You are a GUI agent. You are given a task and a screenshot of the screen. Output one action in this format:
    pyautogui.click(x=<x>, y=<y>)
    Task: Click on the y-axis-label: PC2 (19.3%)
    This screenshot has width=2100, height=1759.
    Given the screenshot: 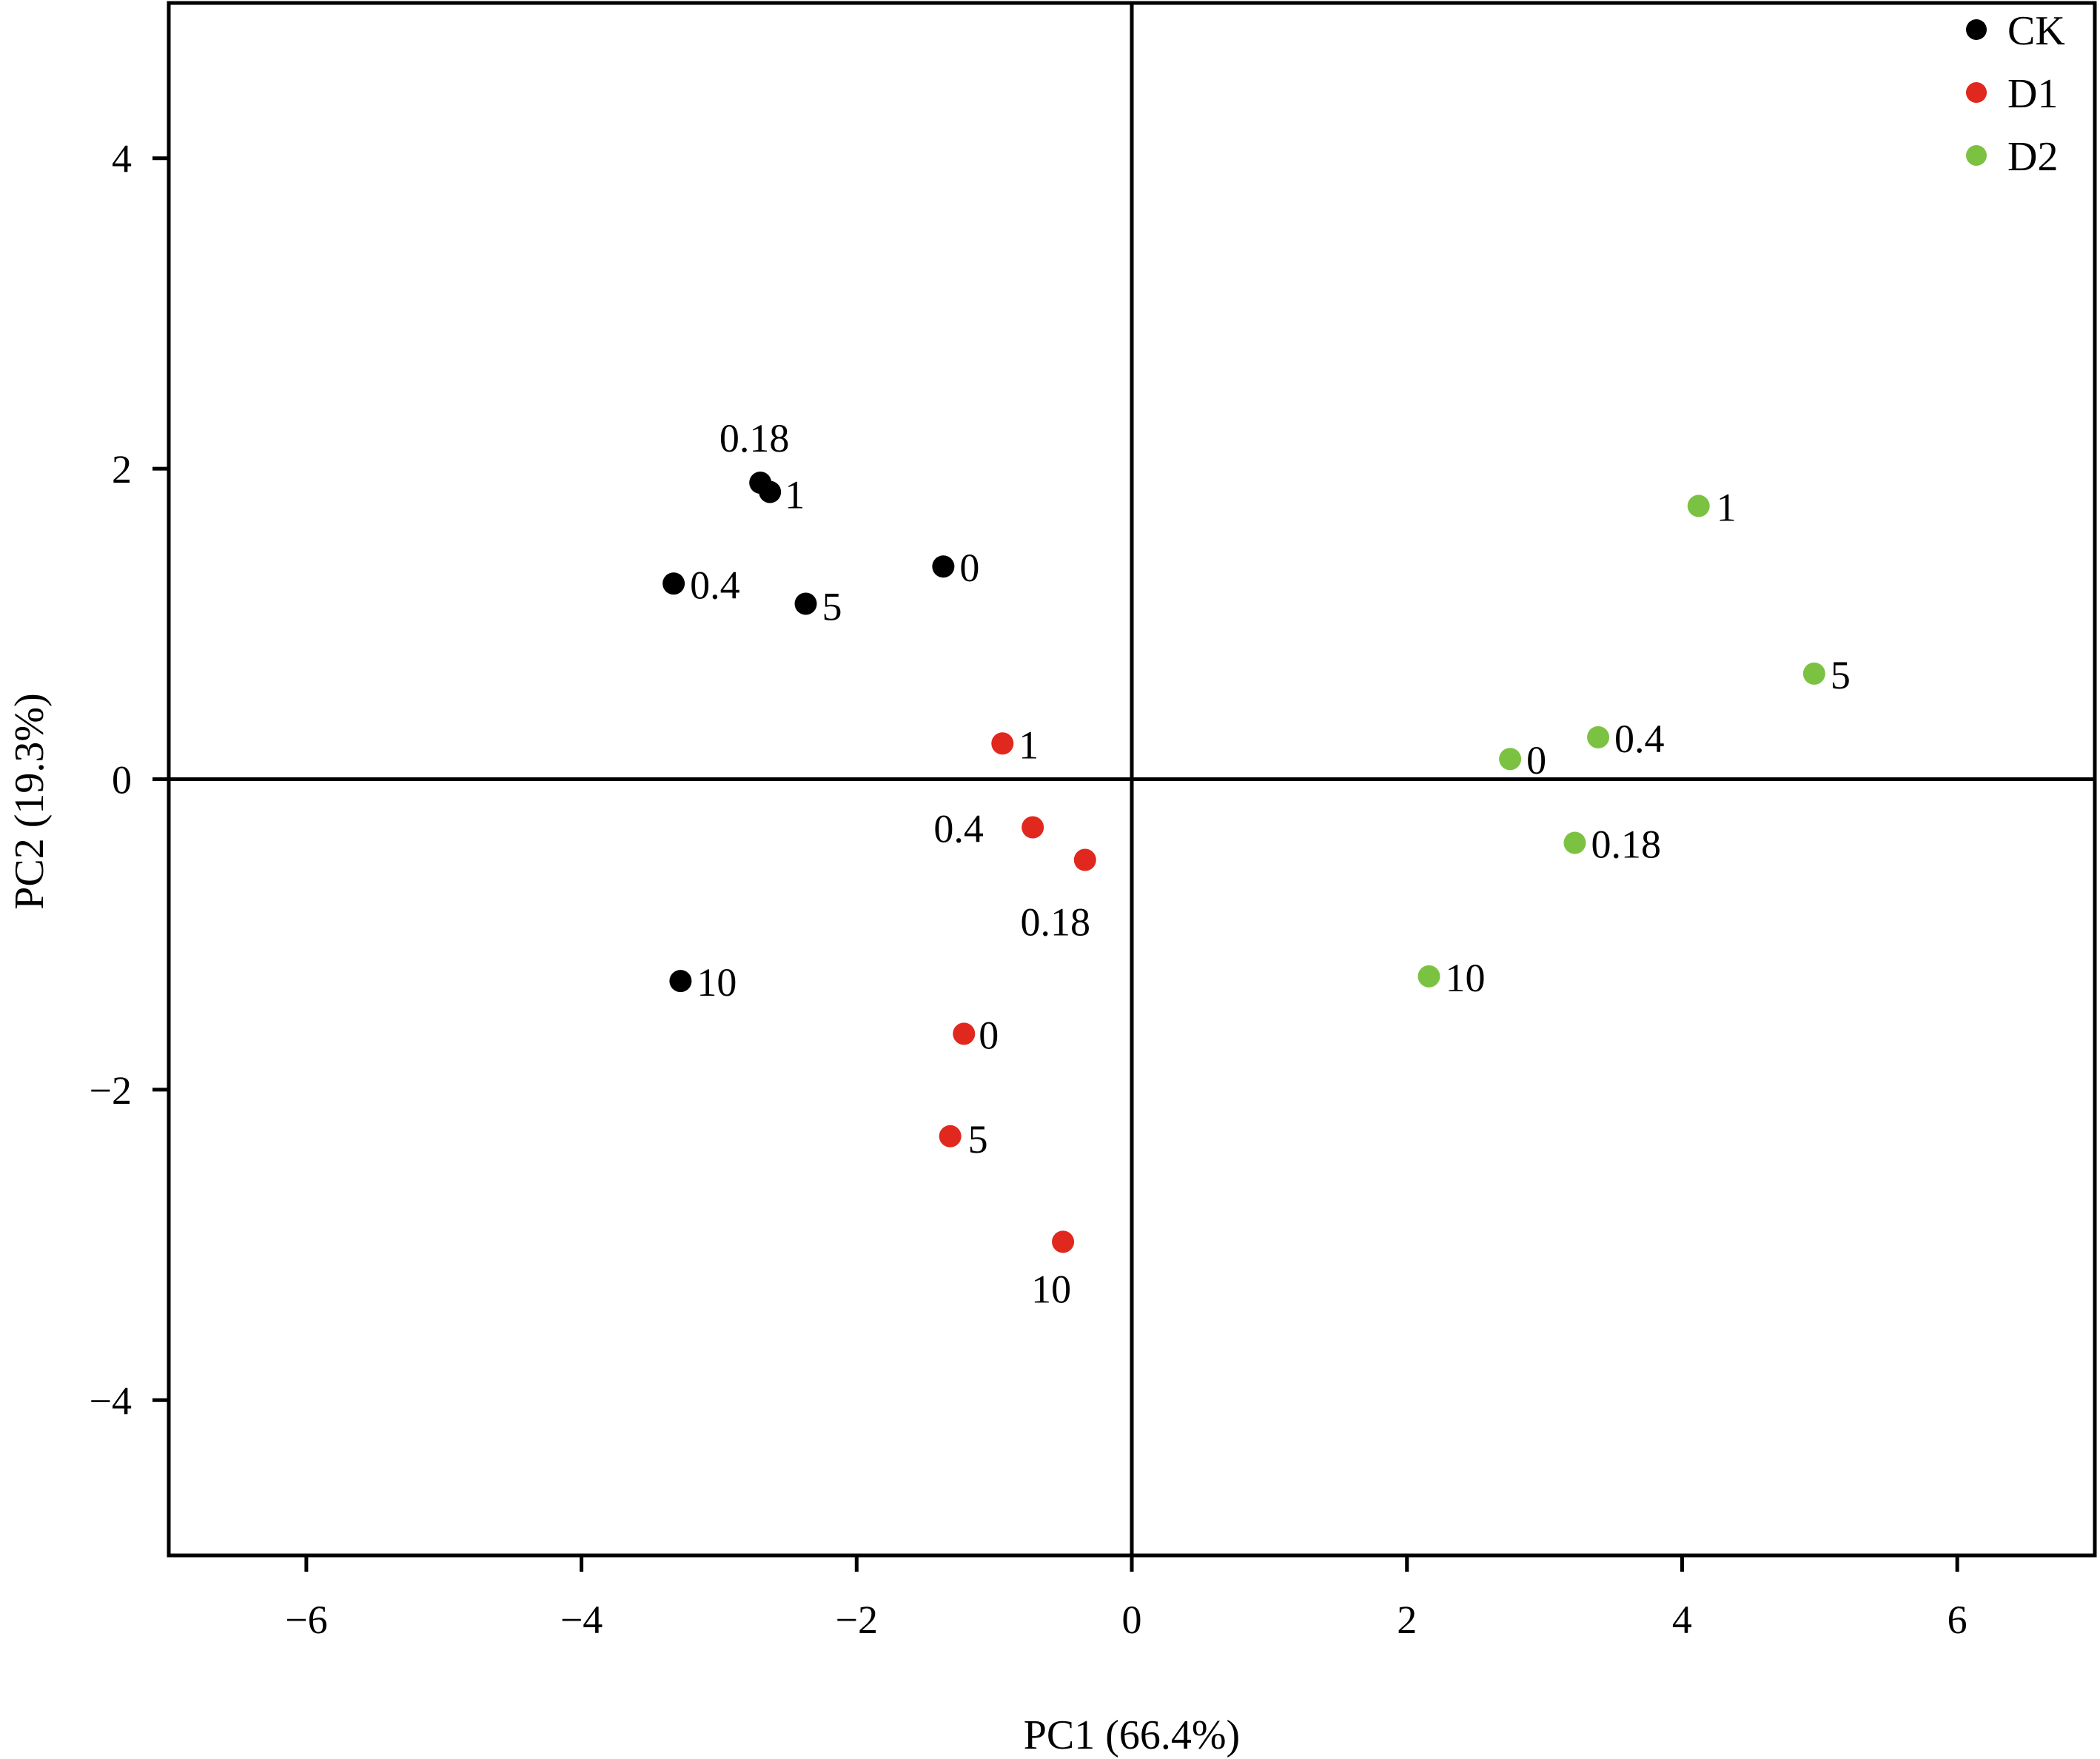 What is the action you would take?
    pyautogui.click(x=30, y=801)
    